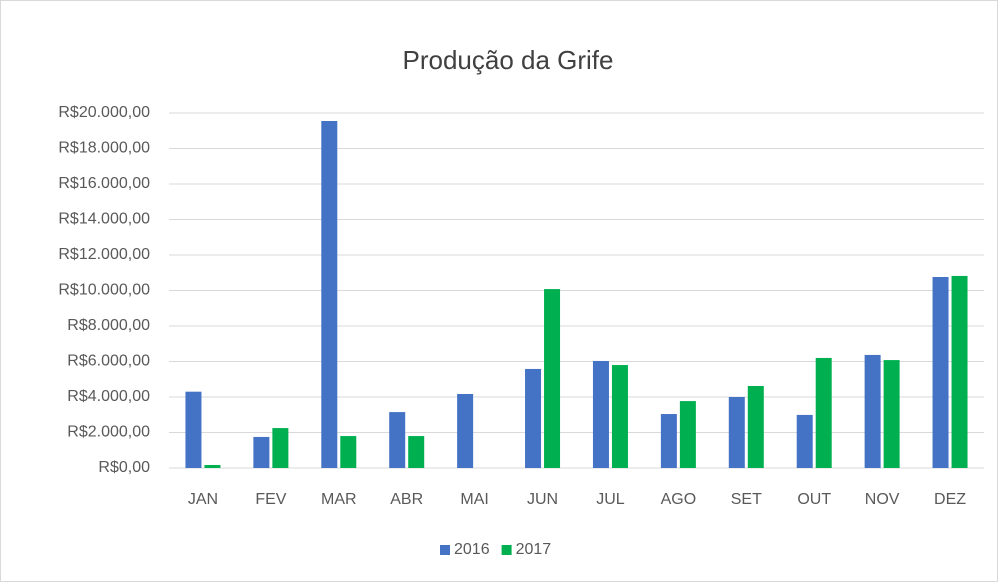 The image size is (998, 582). Describe the element at coordinates (104, 183) in the screenshot. I see `y-tick-label: R$16.000,00` at that location.